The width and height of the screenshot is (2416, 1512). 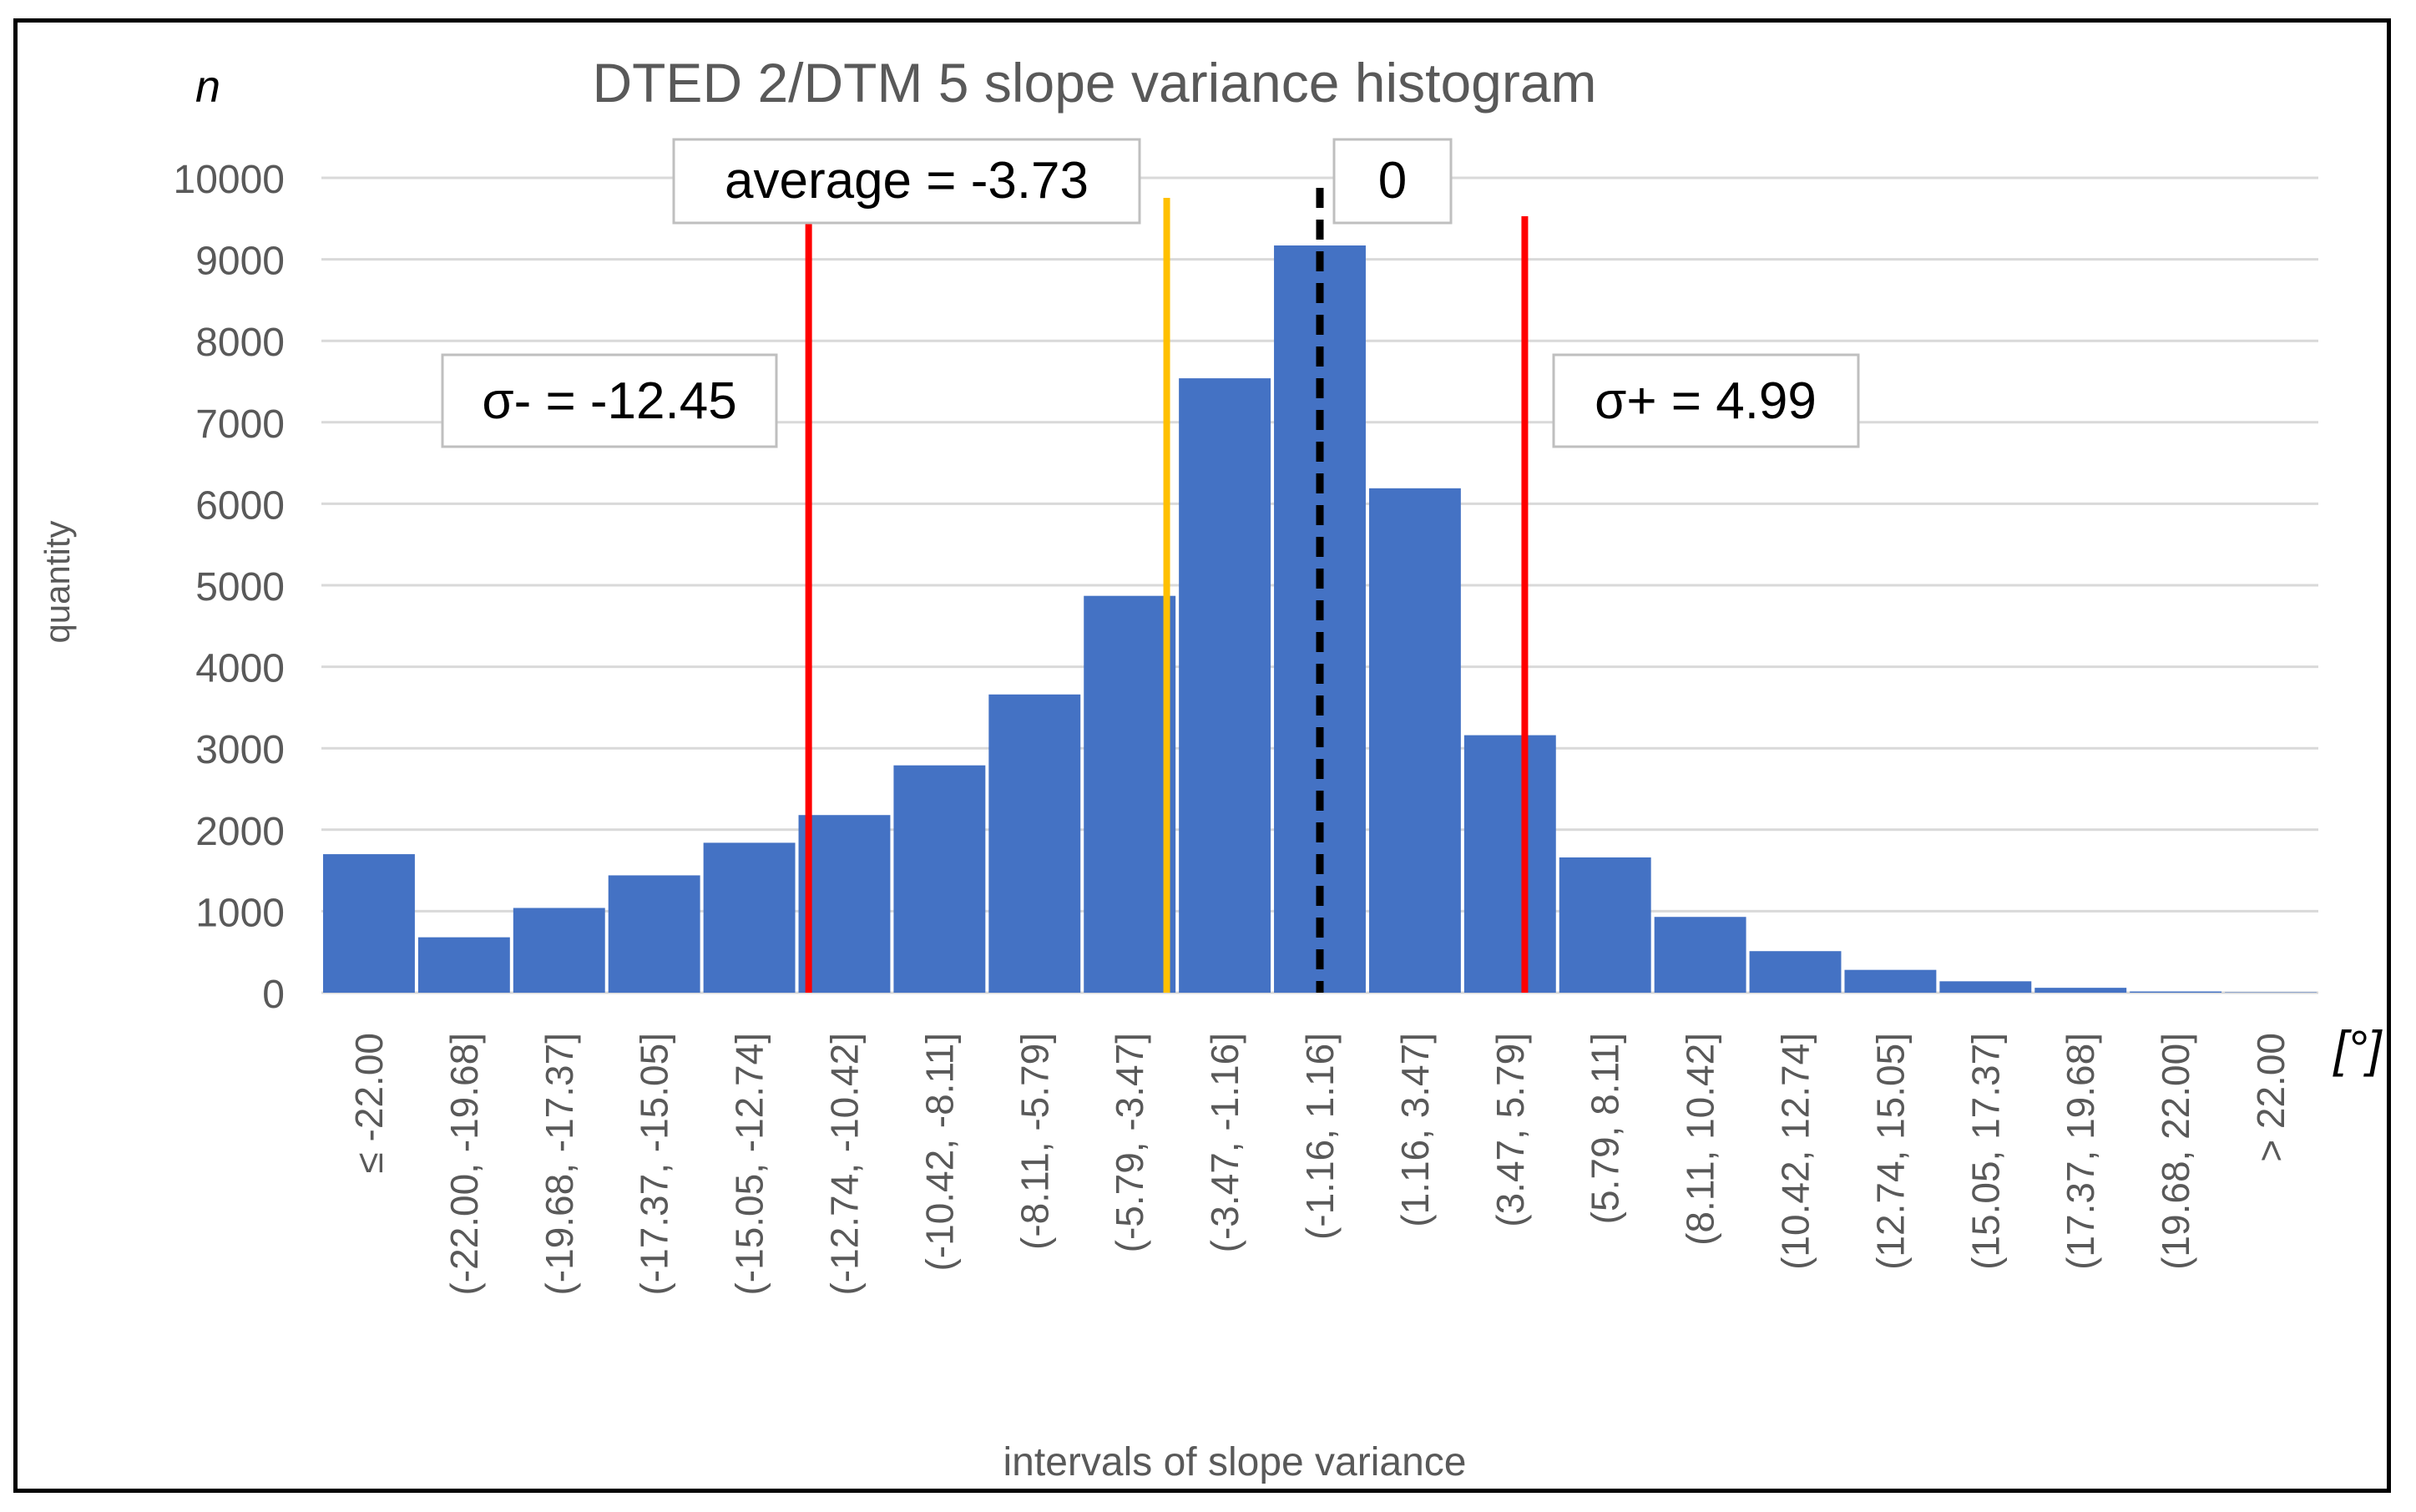 I want to click on x-tick-label: (10.42, 12.74], so click(x=1795, y=1152).